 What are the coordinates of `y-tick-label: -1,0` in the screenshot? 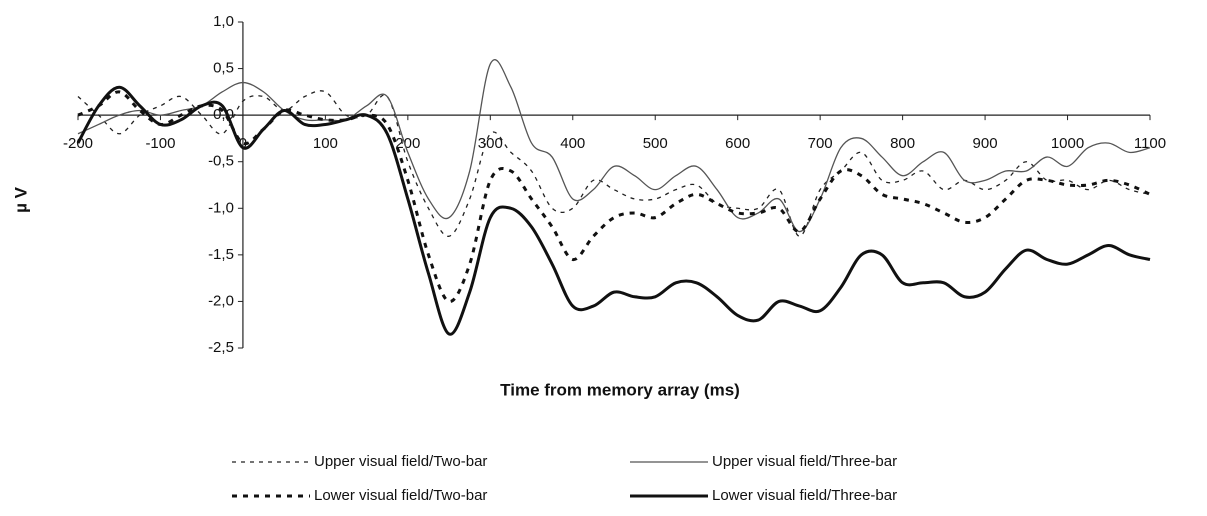 It's located at (221, 207).